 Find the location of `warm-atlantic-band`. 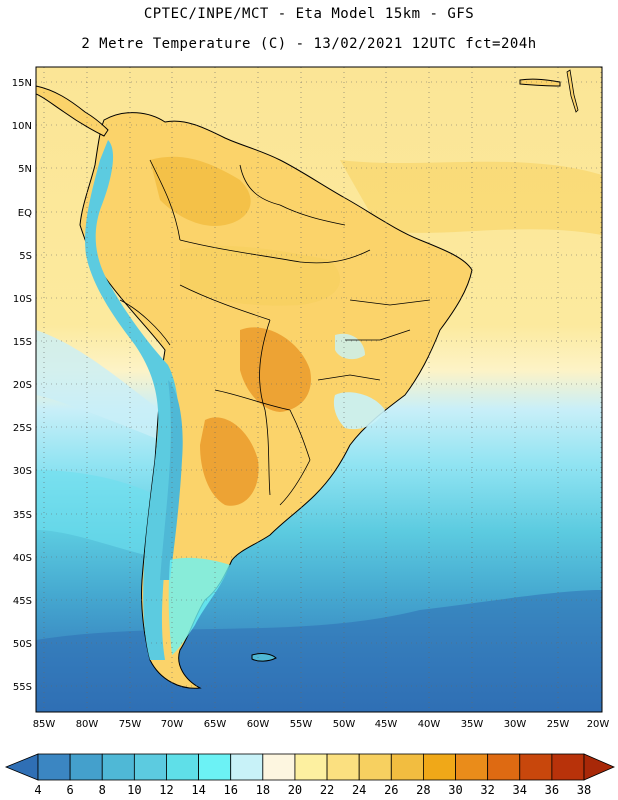

warm-atlantic-band is located at coordinates (471, 197).